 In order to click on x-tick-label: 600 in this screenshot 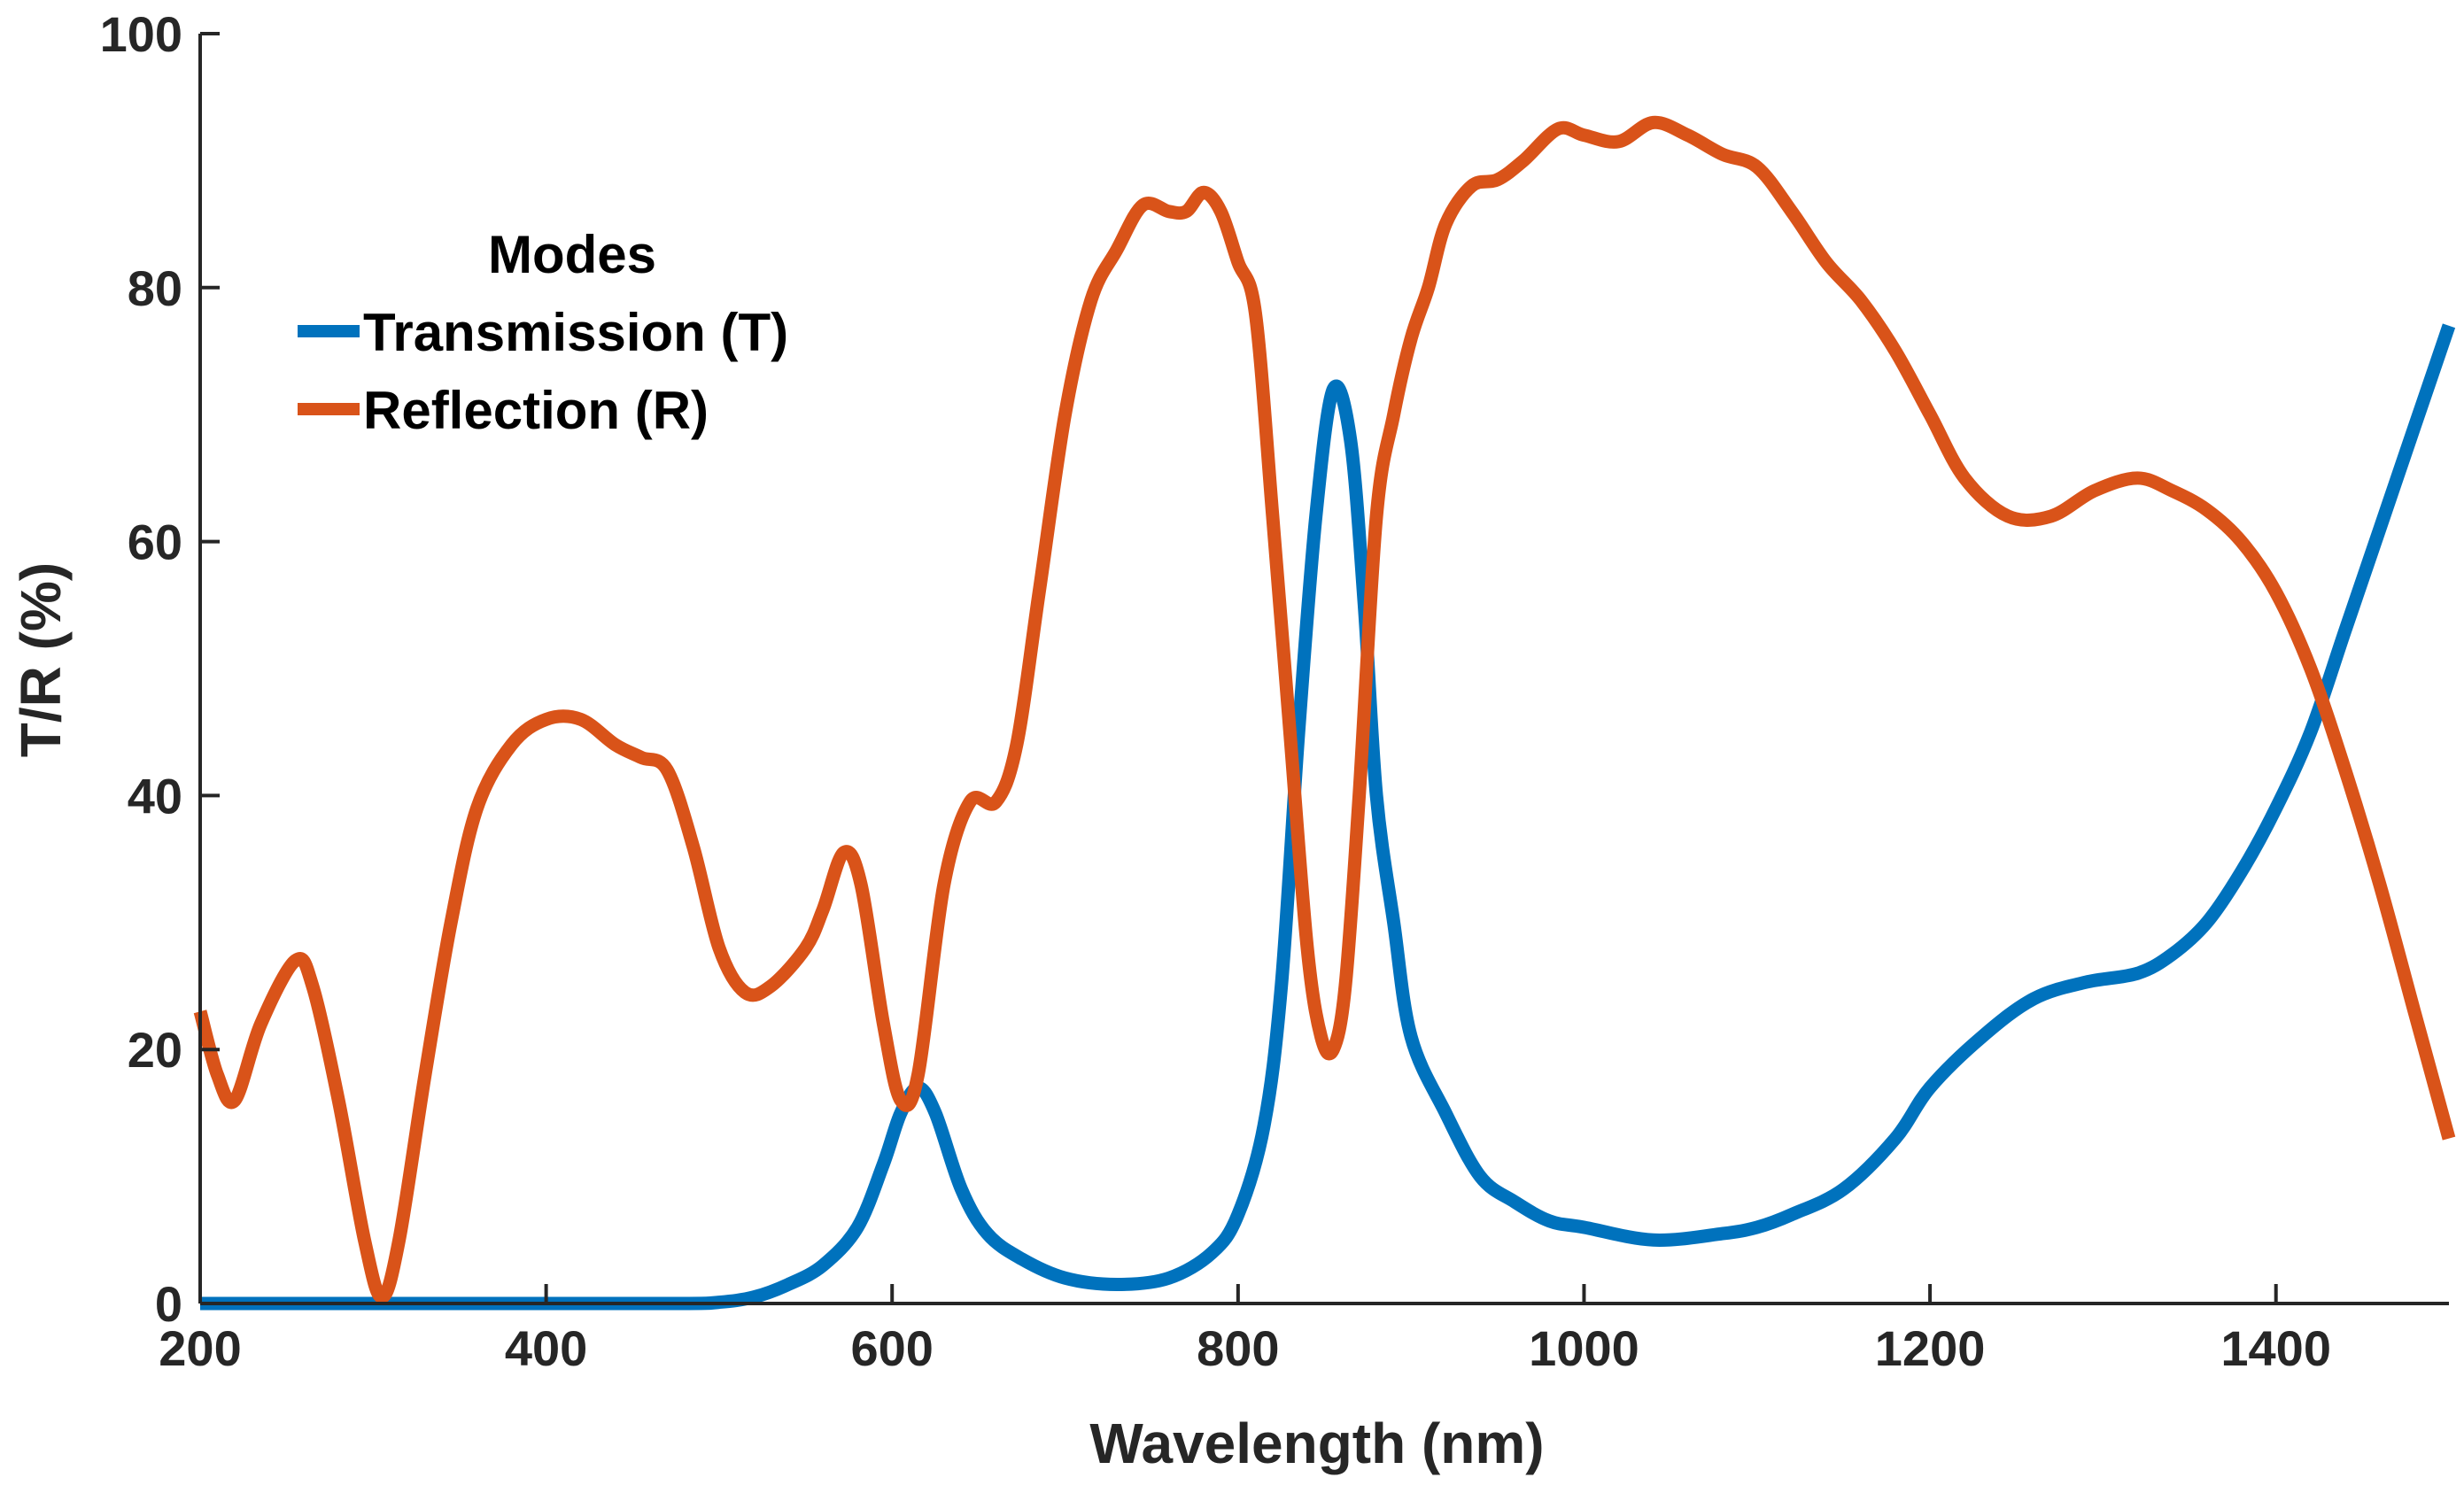, I will do `click(892, 1348)`.